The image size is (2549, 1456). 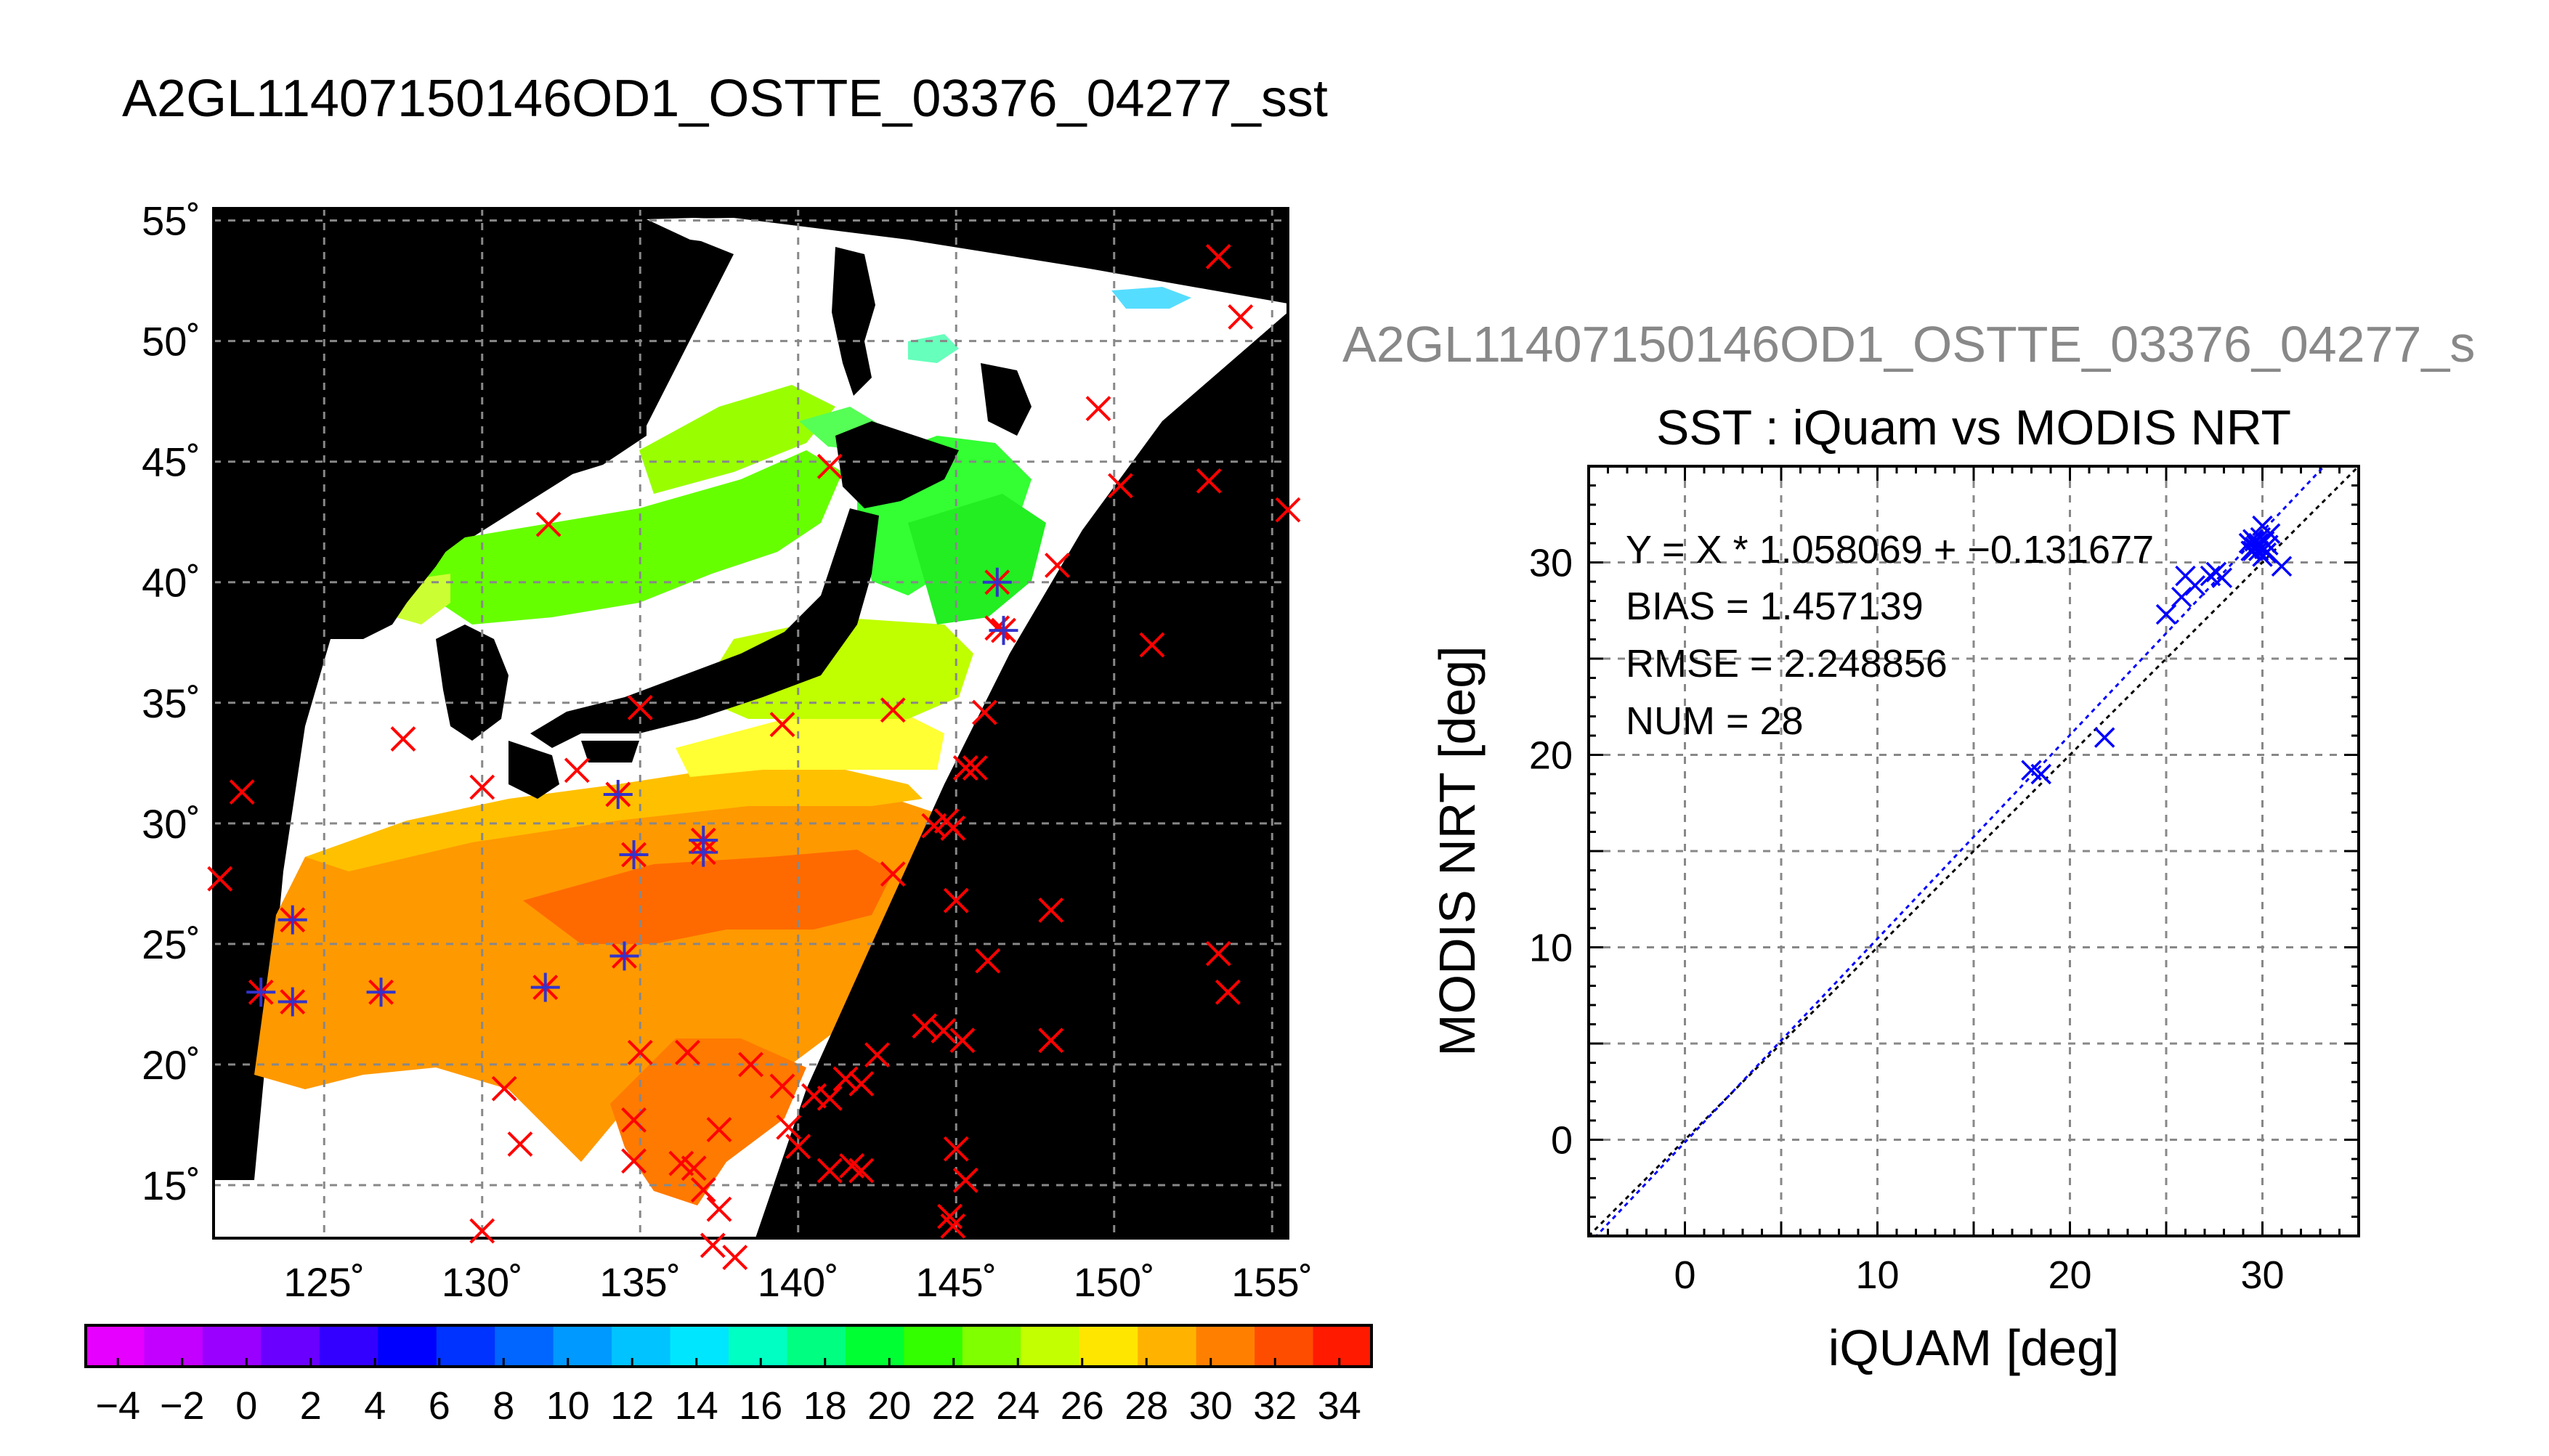 I want to click on scatter-top-title: A2GL11407150146OD1_OSTTE_03376_04277_s, so click(x=1909, y=345).